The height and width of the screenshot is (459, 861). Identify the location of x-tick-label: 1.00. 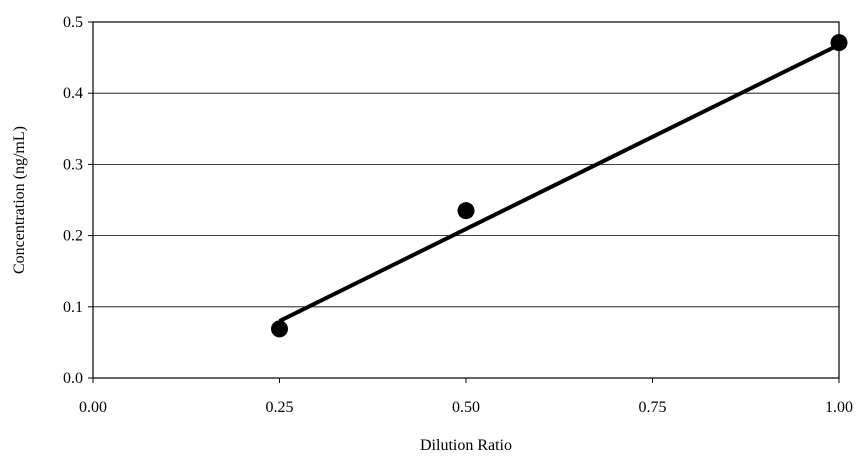
(839, 407).